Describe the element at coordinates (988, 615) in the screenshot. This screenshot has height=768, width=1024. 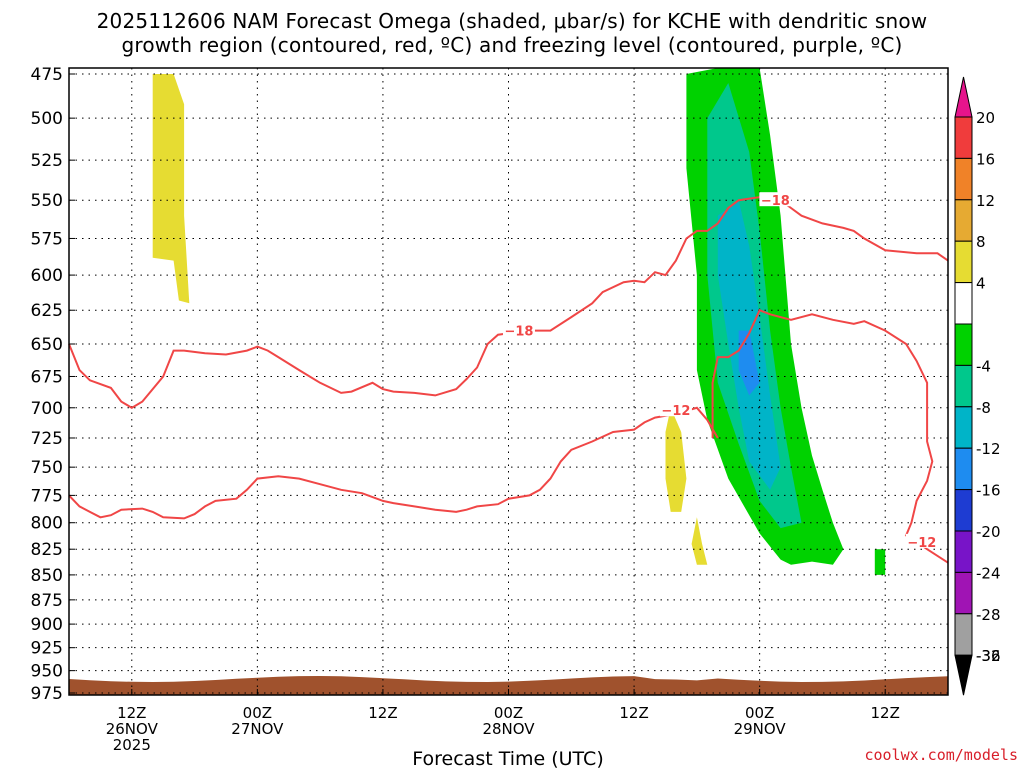
I see `colorbar-label: -28` at that location.